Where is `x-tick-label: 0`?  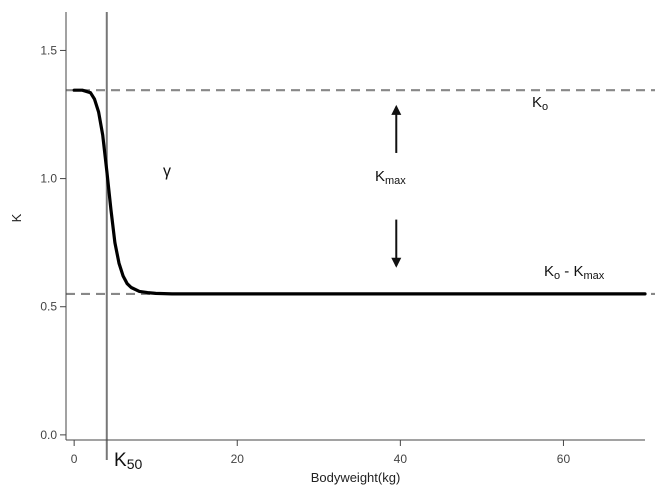
x-tick-label: 0 is located at coordinates (74, 459).